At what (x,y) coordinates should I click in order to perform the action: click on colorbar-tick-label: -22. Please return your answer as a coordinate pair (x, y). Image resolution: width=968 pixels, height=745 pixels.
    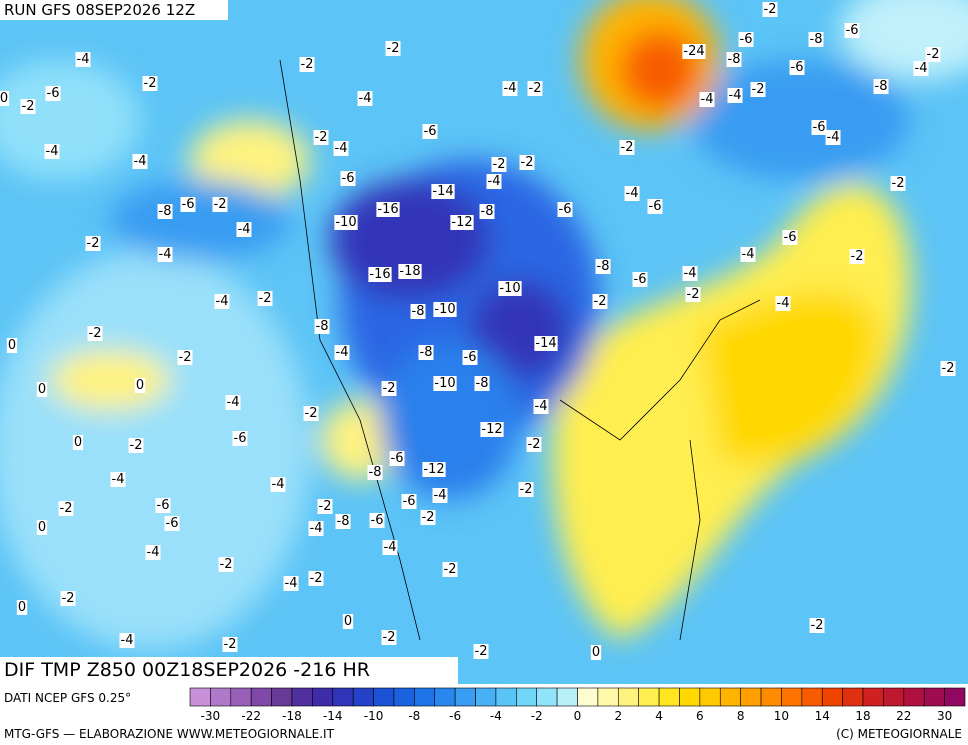
    Looking at the image, I should click on (251, 716).